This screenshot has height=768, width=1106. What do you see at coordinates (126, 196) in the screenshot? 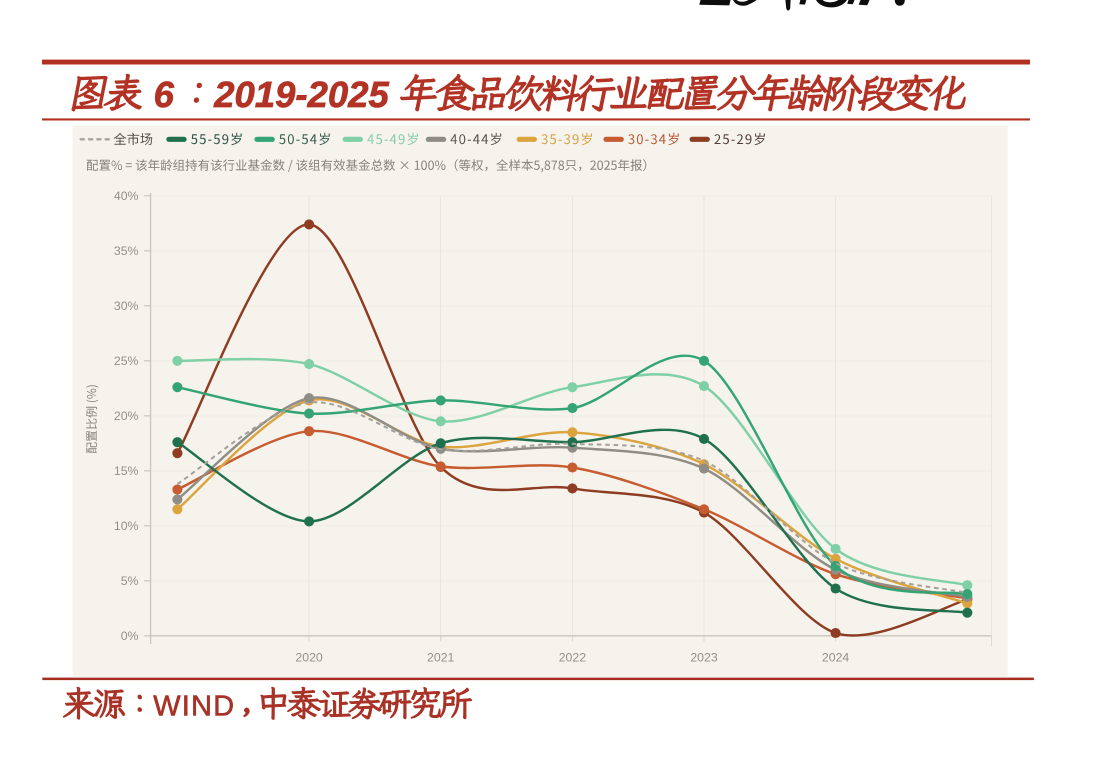
I see `svg-text: 40%` at bounding box center [126, 196].